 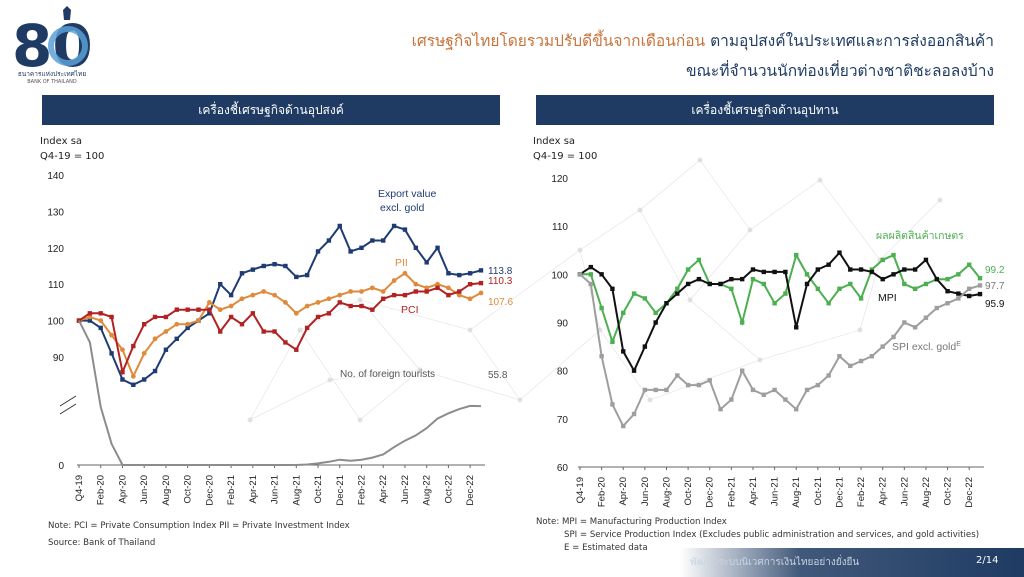 I want to click on x-tick-label: Jun-22, so click(x=904, y=491).